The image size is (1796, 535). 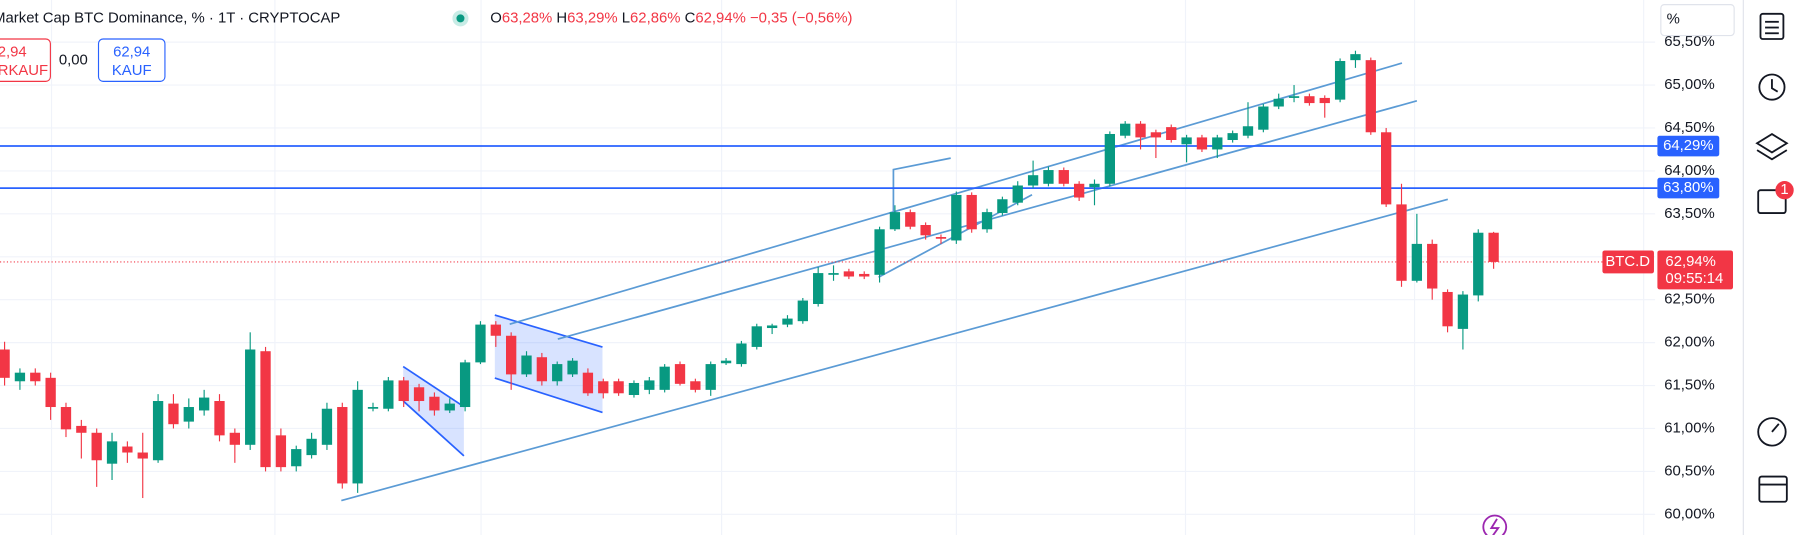 What do you see at coordinates (1772, 202) in the screenshot?
I see `chat-icon` at bounding box center [1772, 202].